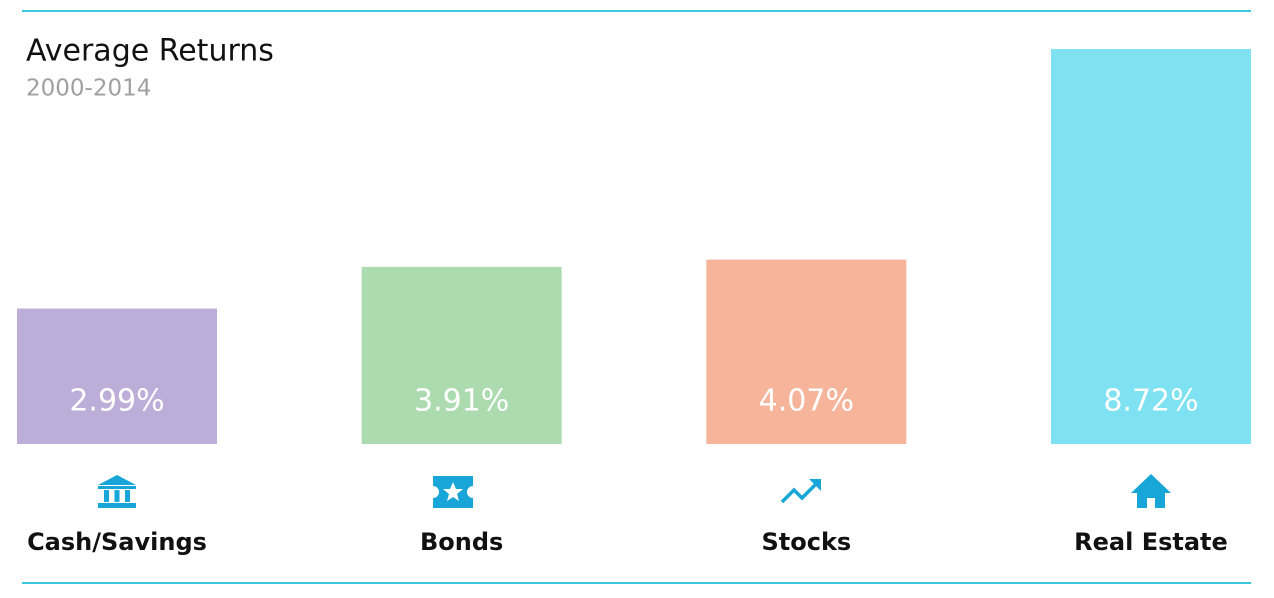  Describe the element at coordinates (461, 401) in the screenshot. I see `value-label: 3.91%` at that location.